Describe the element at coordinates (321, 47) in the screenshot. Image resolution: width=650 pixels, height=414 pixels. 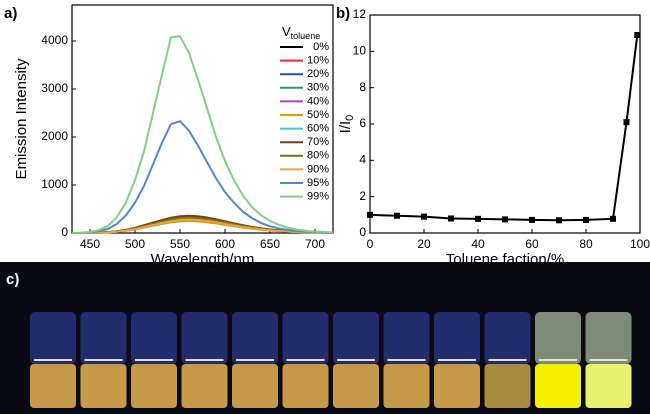
I see `legend-label: 0%` at that location.